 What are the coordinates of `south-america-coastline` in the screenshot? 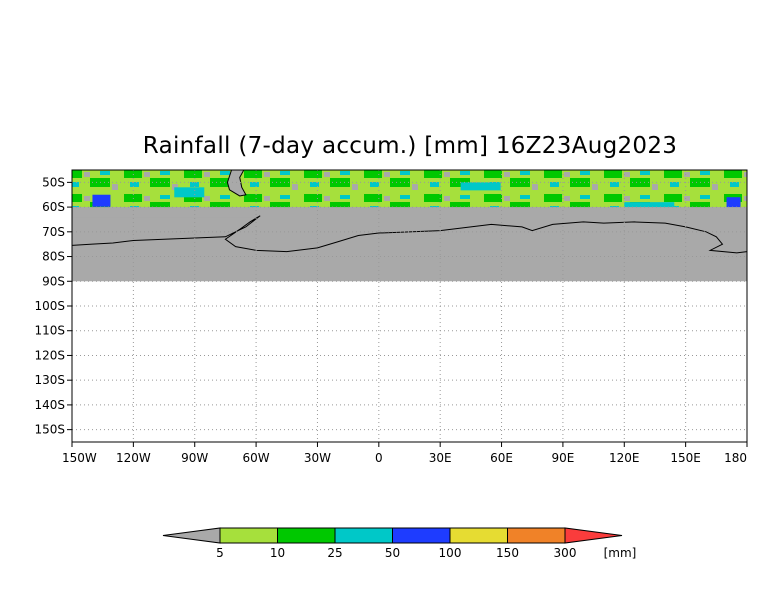 It's located at (236, 183).